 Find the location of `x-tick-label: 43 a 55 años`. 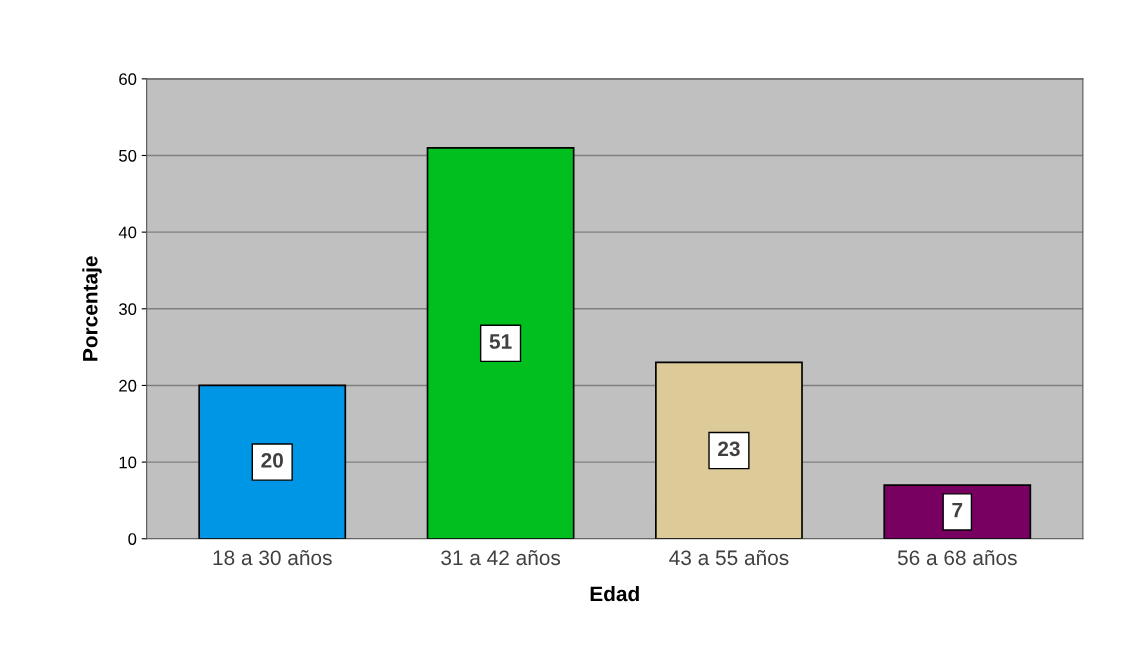

x-tick-label: 43 a 55 años is located at coordinates (729, 558).